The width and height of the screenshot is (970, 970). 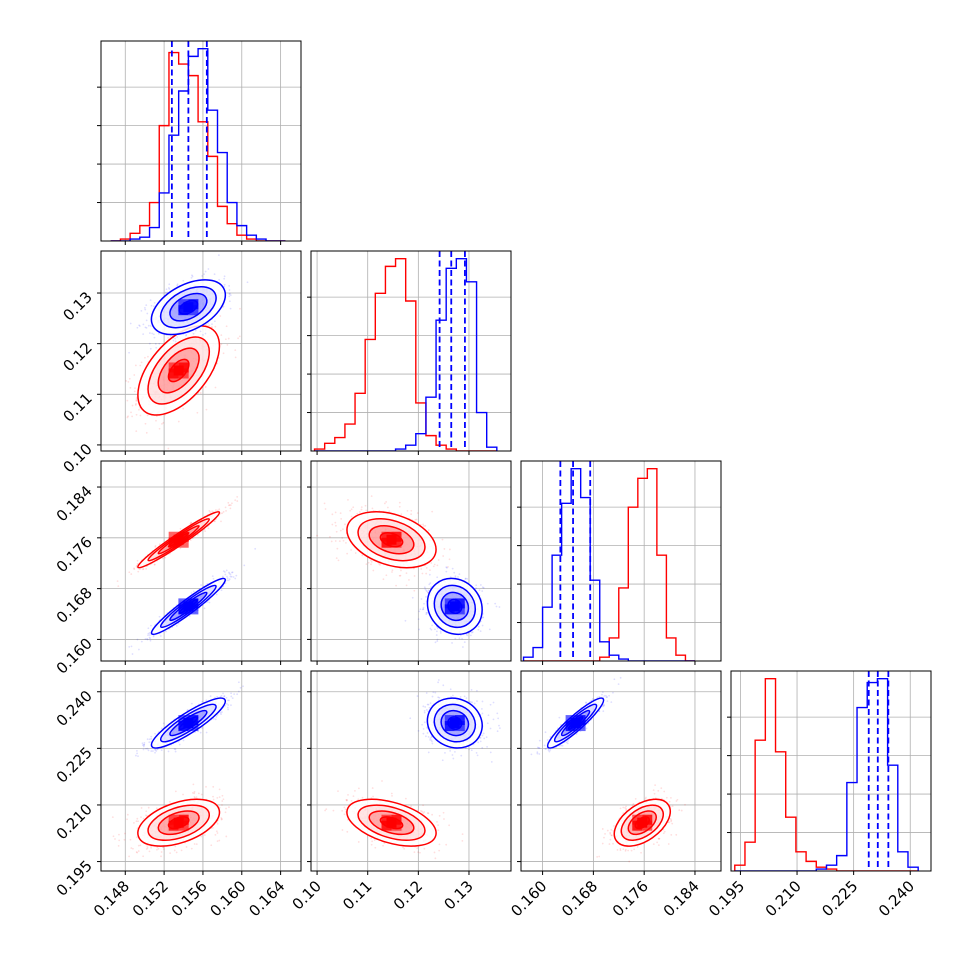 I want to click on x-tick-label: 0.148, so click(x=111, y=898).